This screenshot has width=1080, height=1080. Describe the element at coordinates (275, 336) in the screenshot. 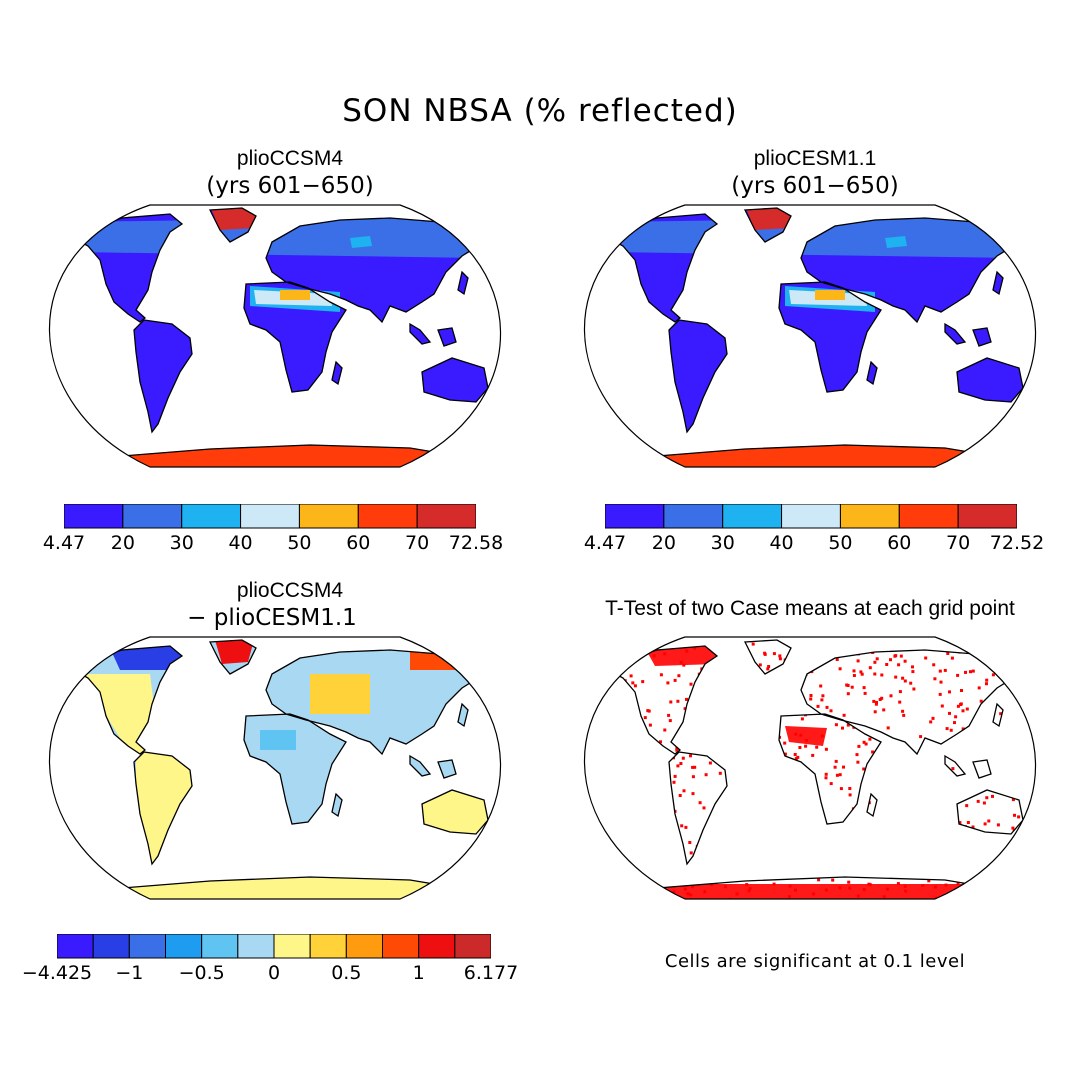

I see `map-top-left` at that location.